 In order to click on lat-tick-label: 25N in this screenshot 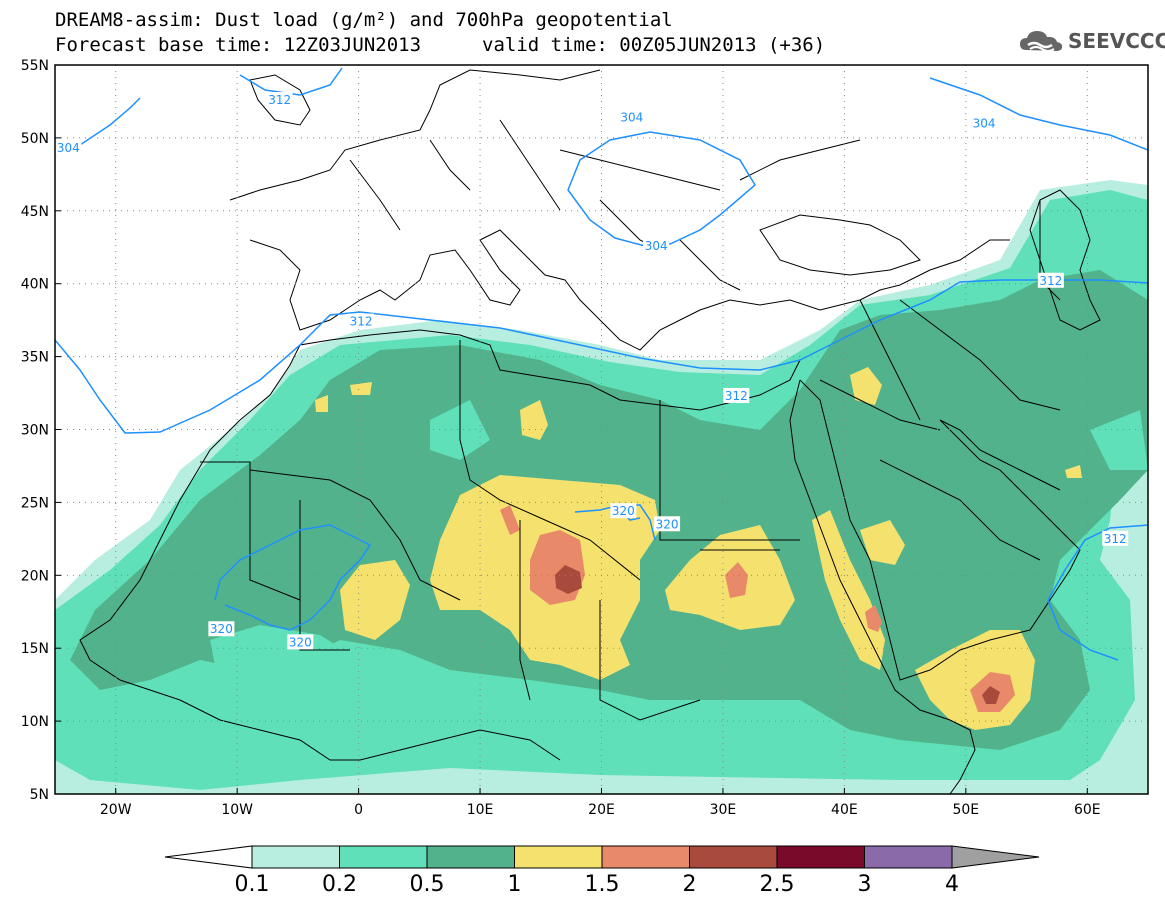, I will do `click(35, 503)`.